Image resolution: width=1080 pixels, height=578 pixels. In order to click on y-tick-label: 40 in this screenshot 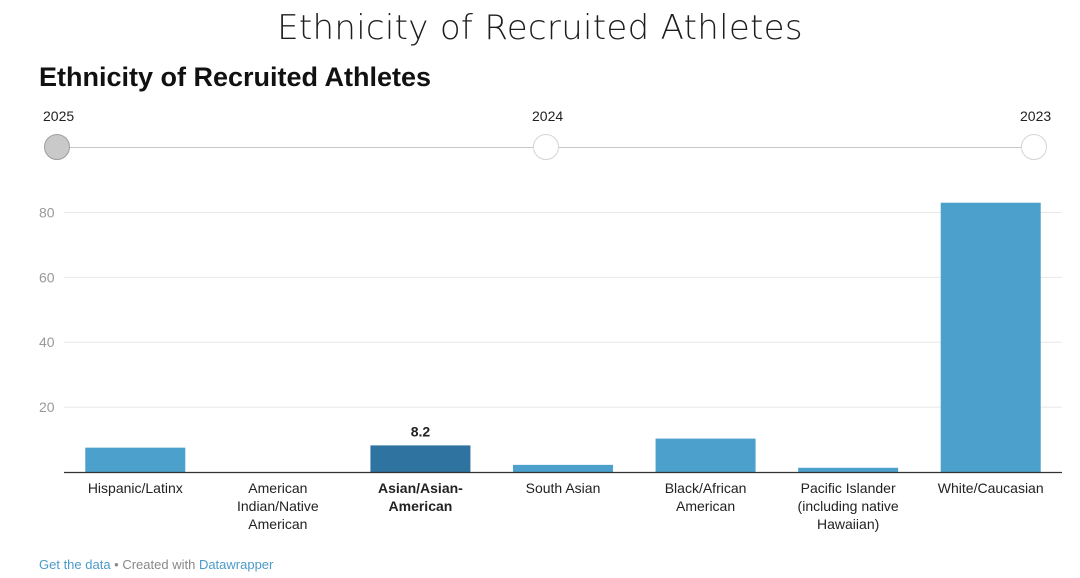, I will do `click(47, 342)`.